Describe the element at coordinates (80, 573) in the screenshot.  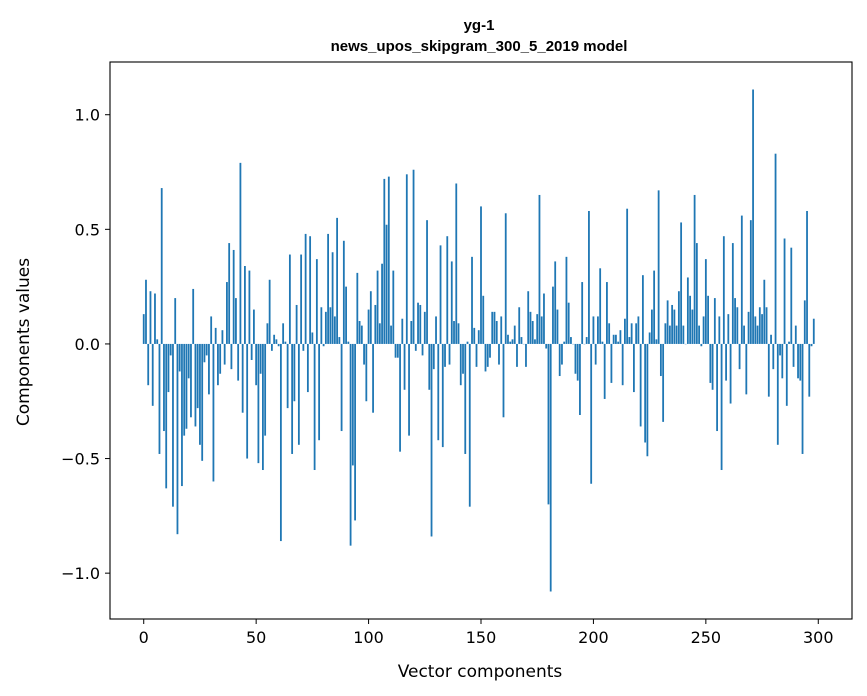
I see `y-tick-label: −1.0` at that location.